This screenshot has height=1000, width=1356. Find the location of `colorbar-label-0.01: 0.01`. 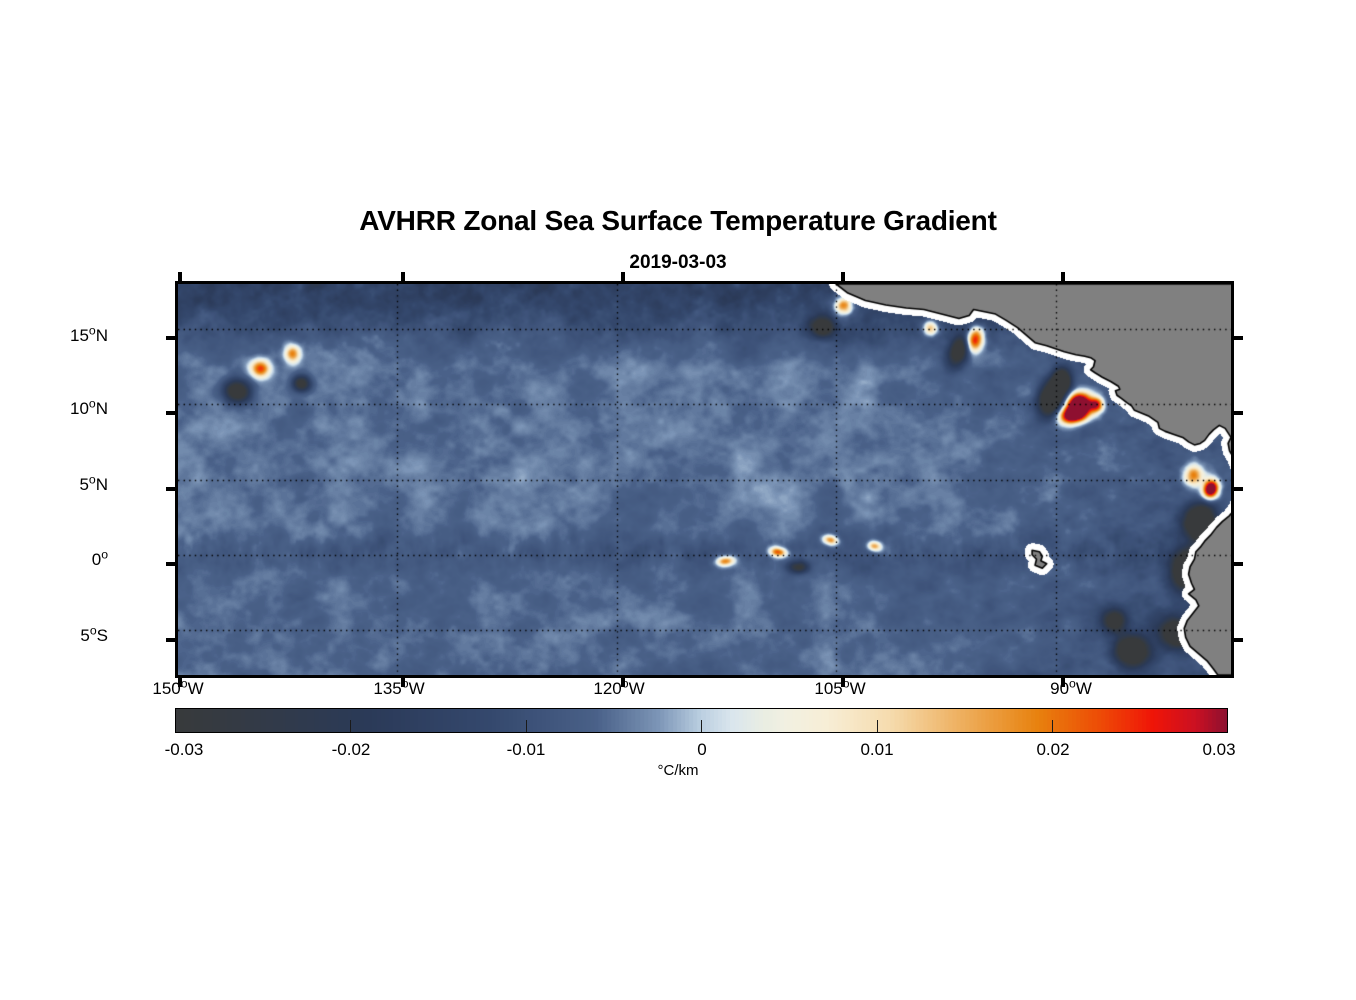

colorbar-label-0.01: 0.01 is located at coordinates (877, 749).